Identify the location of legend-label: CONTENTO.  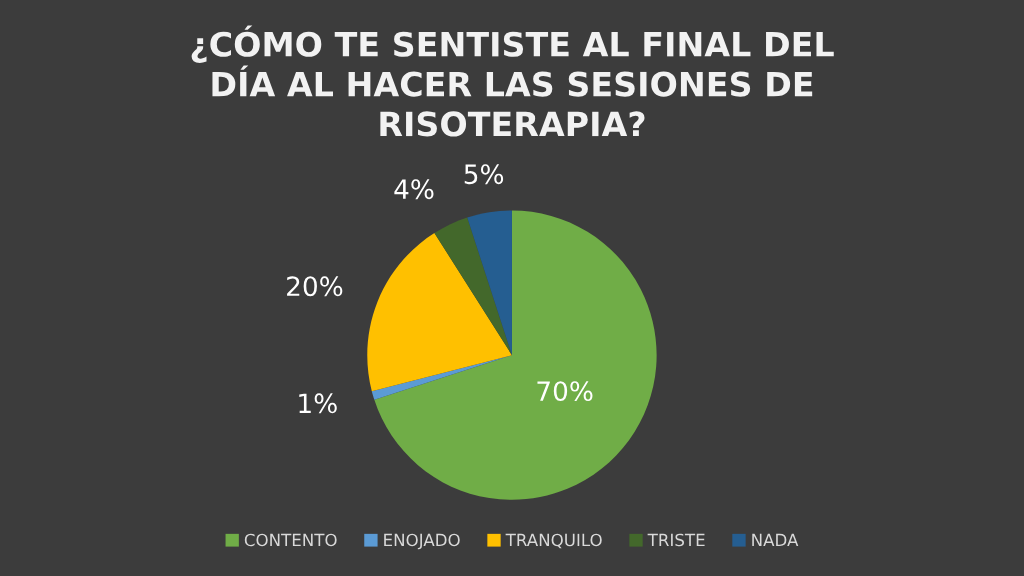
(290, 540).